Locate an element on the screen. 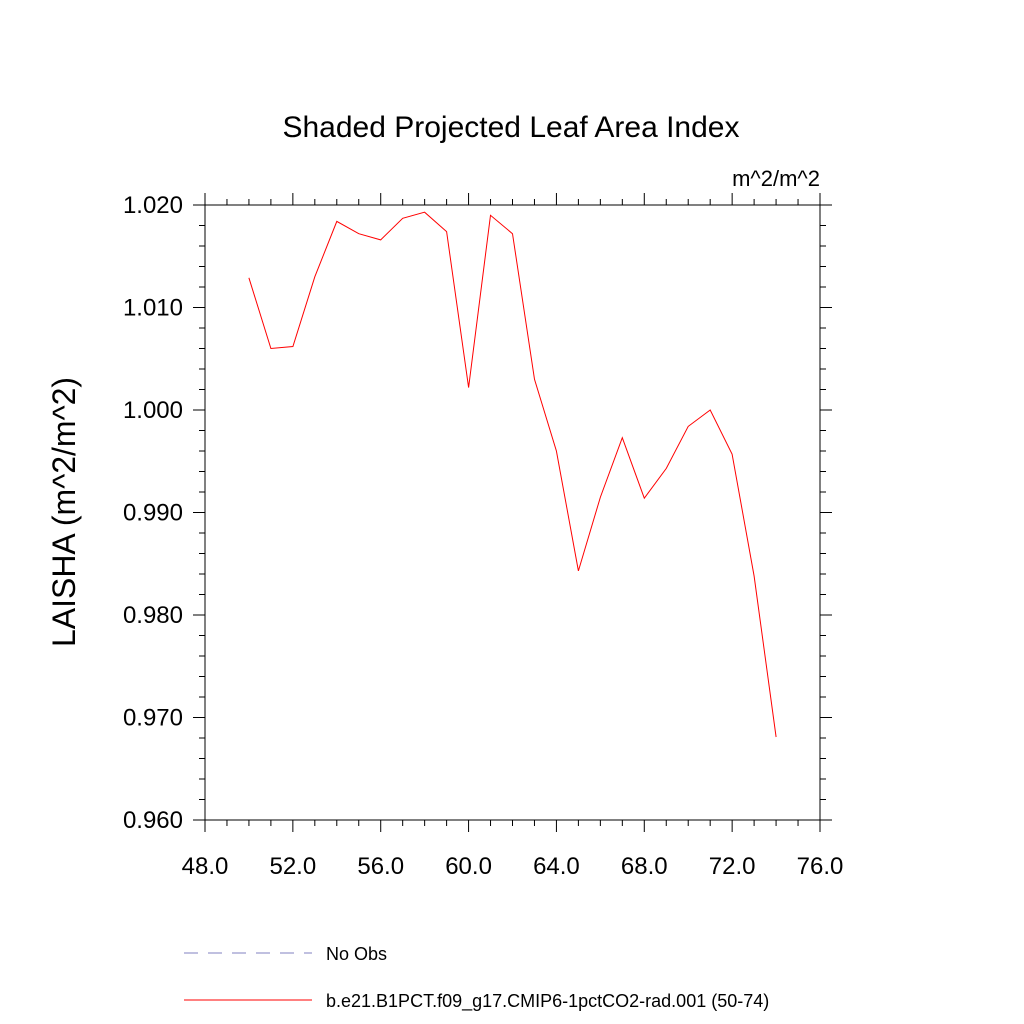  y-tick-label: 0.980 is located at coordinates (153, 615).